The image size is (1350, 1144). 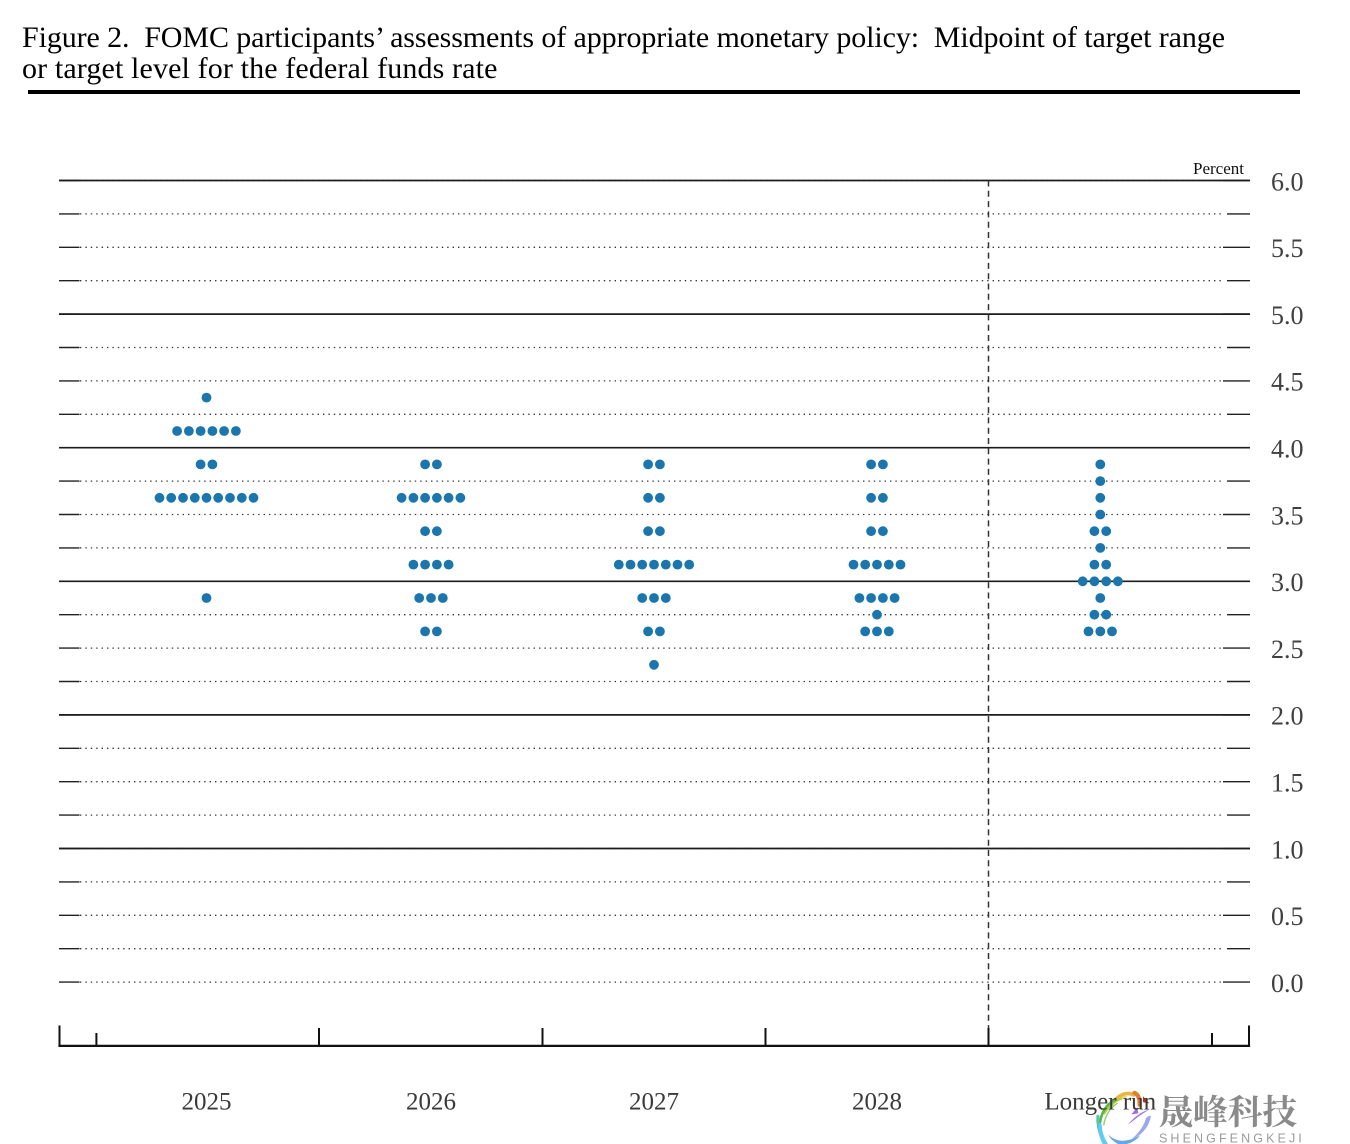 What do you see at coordinates (1287, 849) in the screenshot?
I see `svg-text: 1.0` at bounding box center [1287, 849].